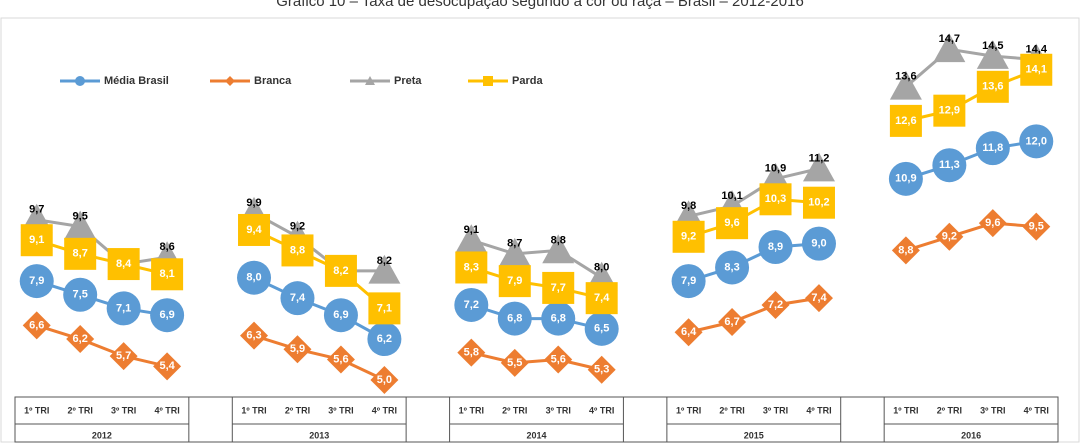 The height and width of the screenshot is (443, 1081). What do you see at coordinates (731, 322) in the screenshot?
I see `data-label: 6,7` at bounding box center [731, 322].